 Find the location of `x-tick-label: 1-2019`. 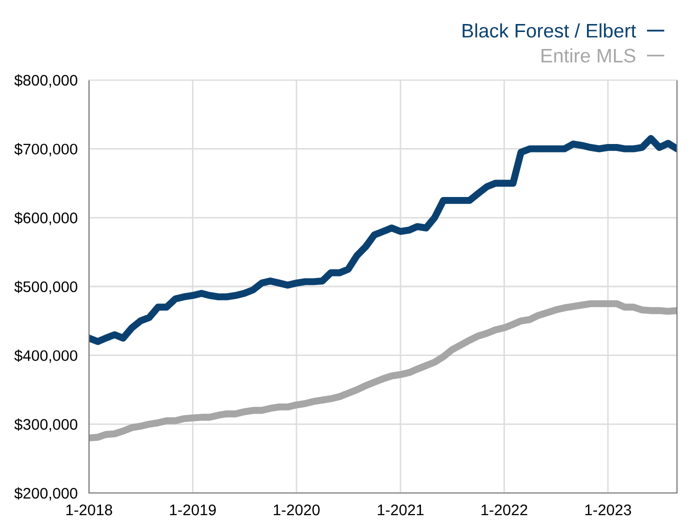

x-tick-label: 1-2019 is located at coordinates (193, 510).